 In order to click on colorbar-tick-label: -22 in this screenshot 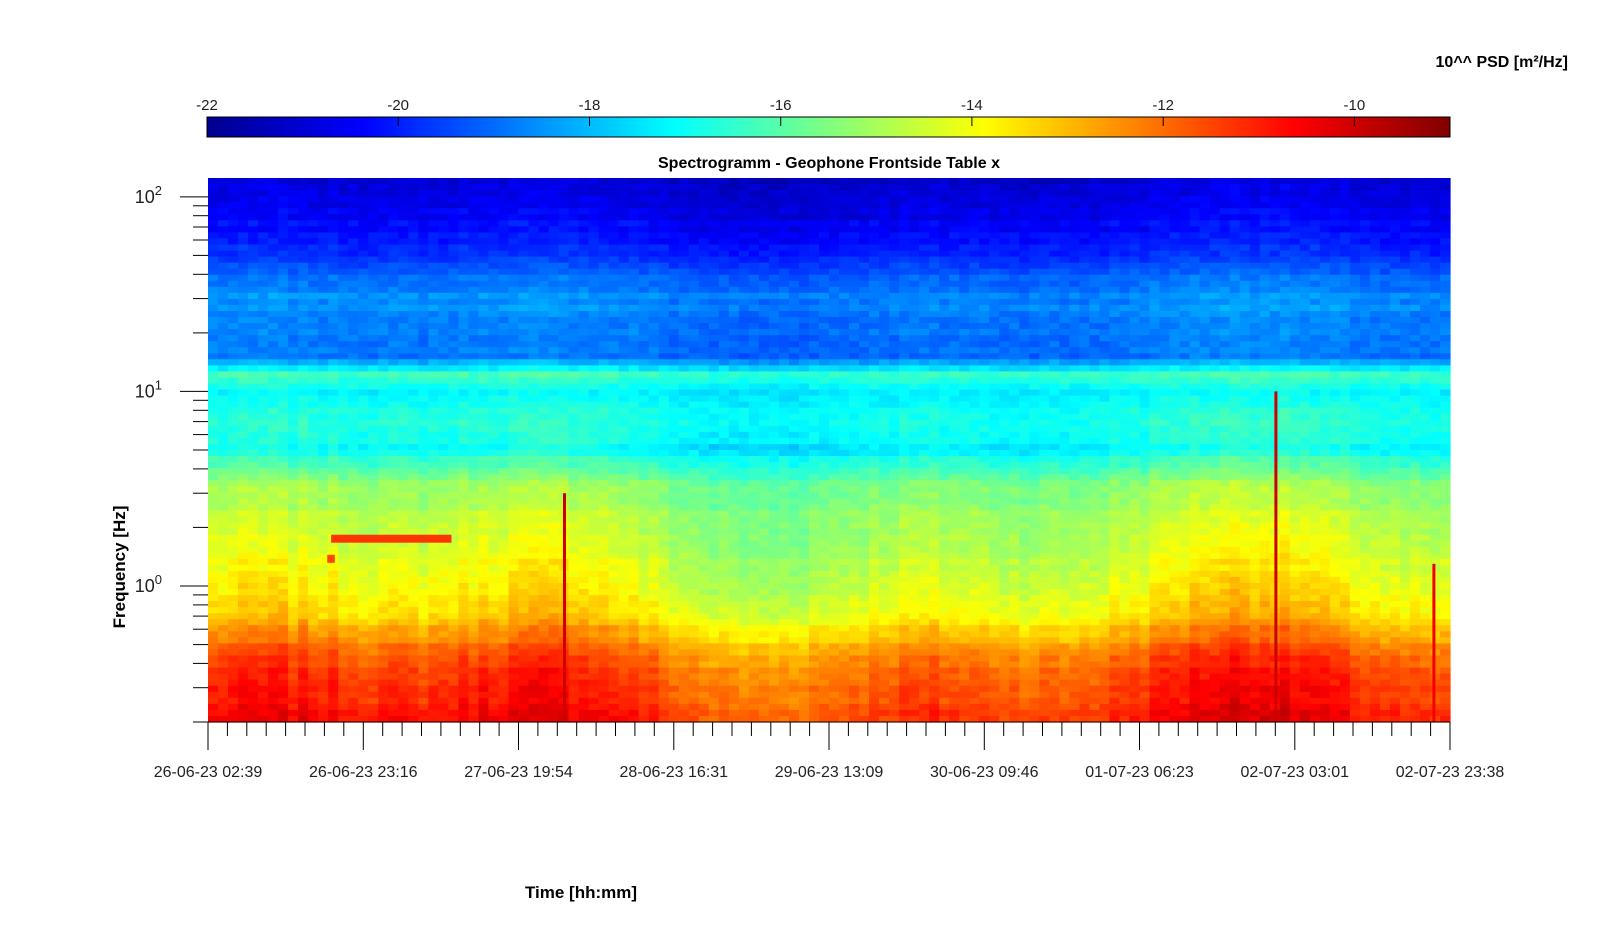, I will do `click(207, 105)`.